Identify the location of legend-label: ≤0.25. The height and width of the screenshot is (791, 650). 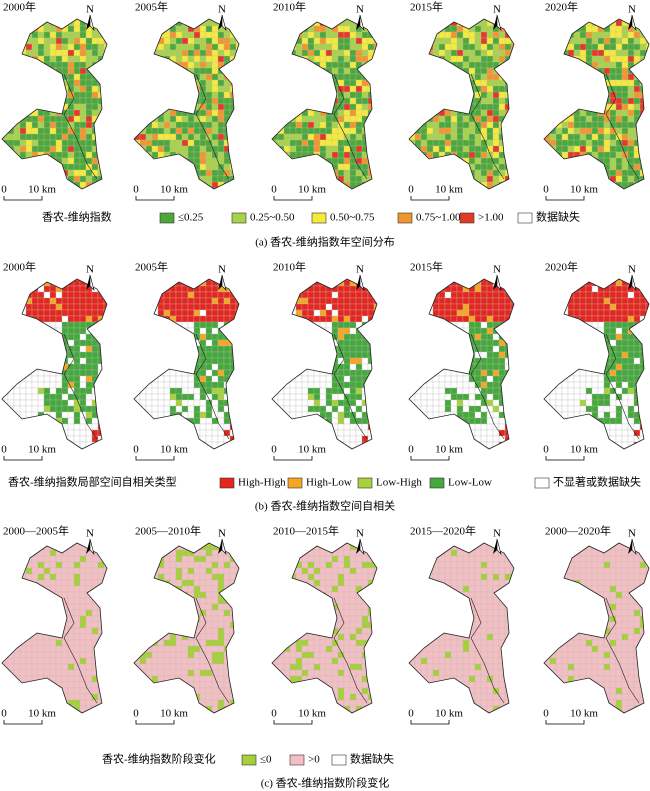
(191, 218).